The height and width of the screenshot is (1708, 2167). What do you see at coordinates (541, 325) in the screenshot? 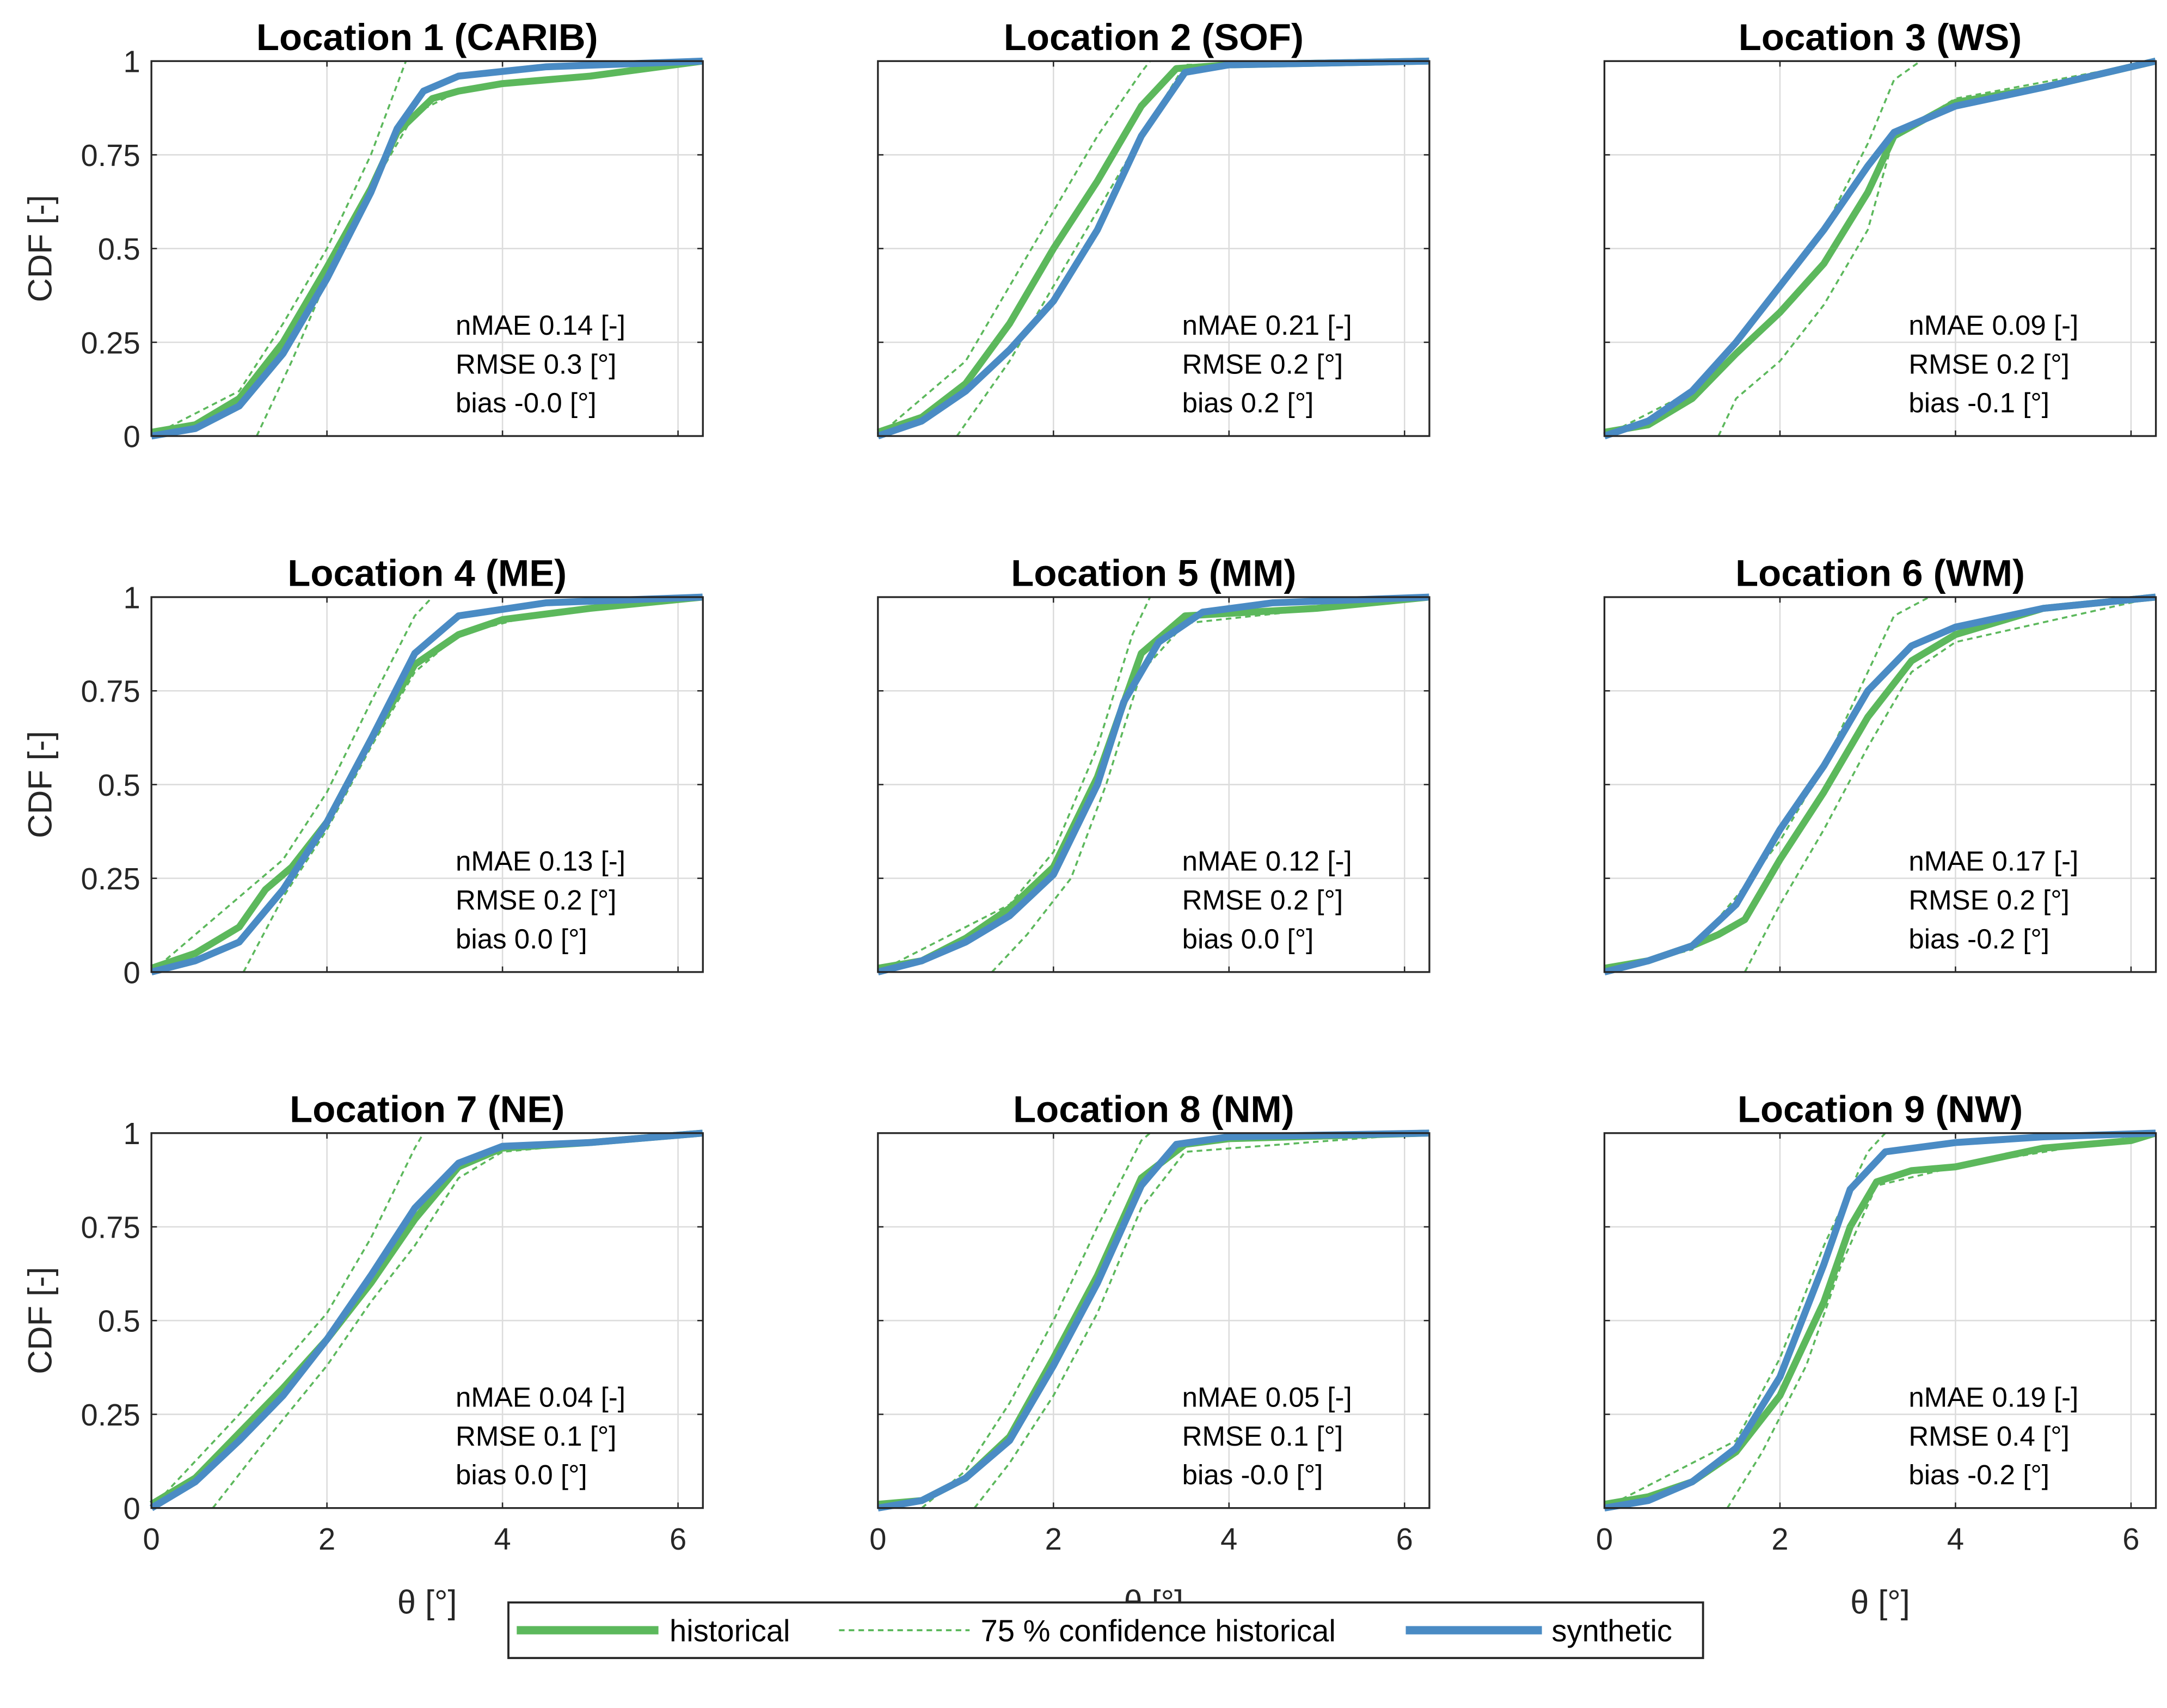
I see `stat-annotation: nMAE 0.14 [-]` at bounding box center [541, 325].